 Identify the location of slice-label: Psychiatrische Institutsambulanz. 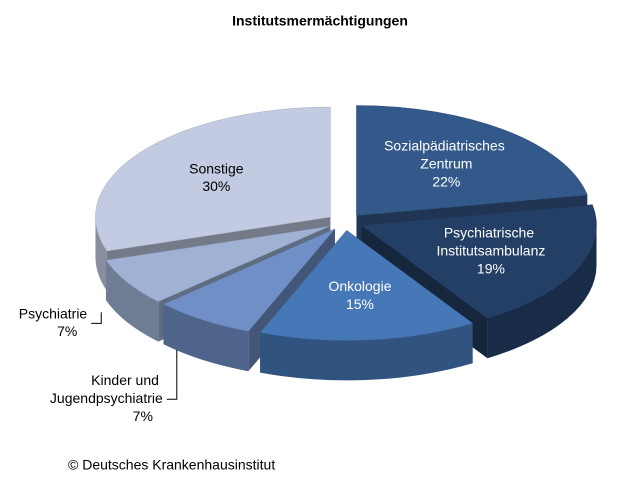
(490, 241).